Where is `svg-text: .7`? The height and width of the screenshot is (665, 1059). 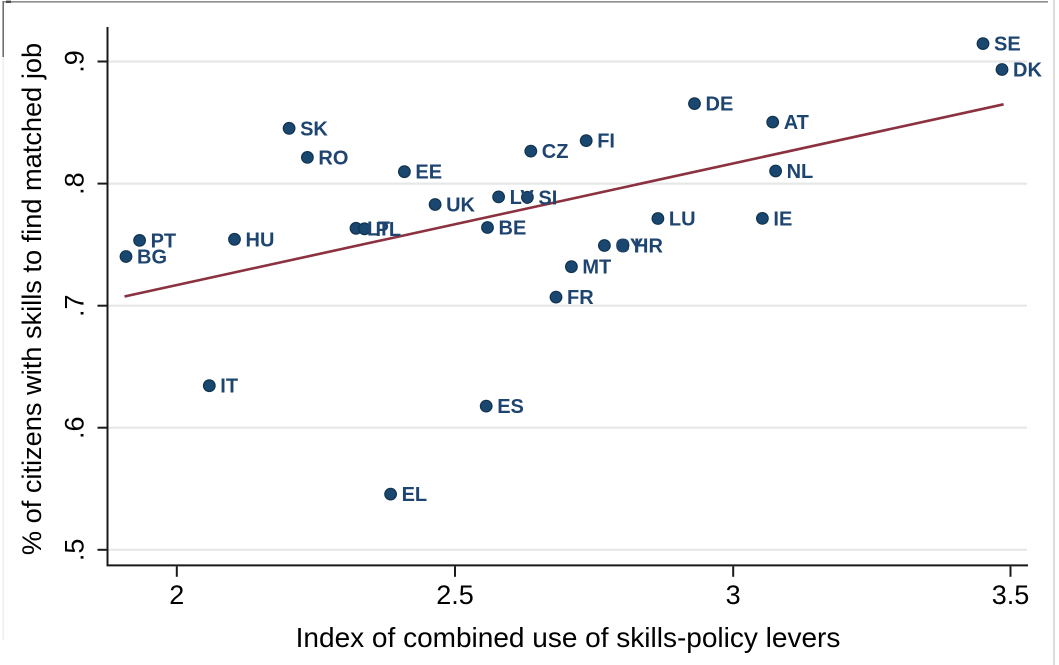 svg-text: .7 is located at coordinates (75, 305).